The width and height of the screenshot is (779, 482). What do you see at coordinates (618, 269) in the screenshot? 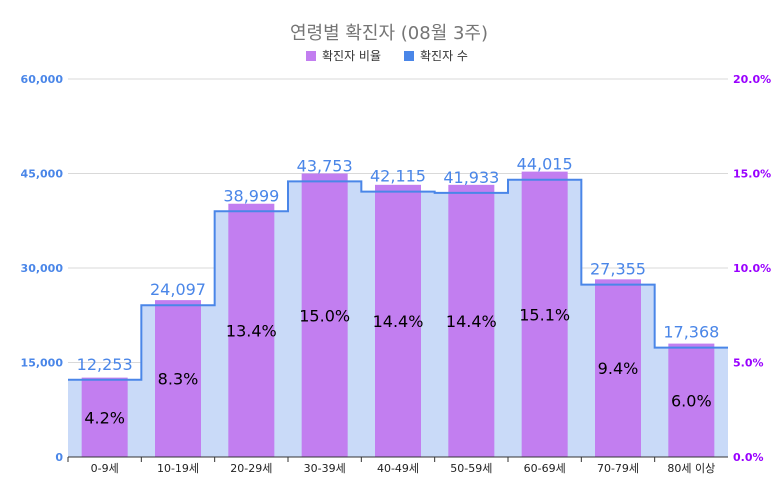
I see `count-data-label: 27,355` at bounding box center [618, 269].